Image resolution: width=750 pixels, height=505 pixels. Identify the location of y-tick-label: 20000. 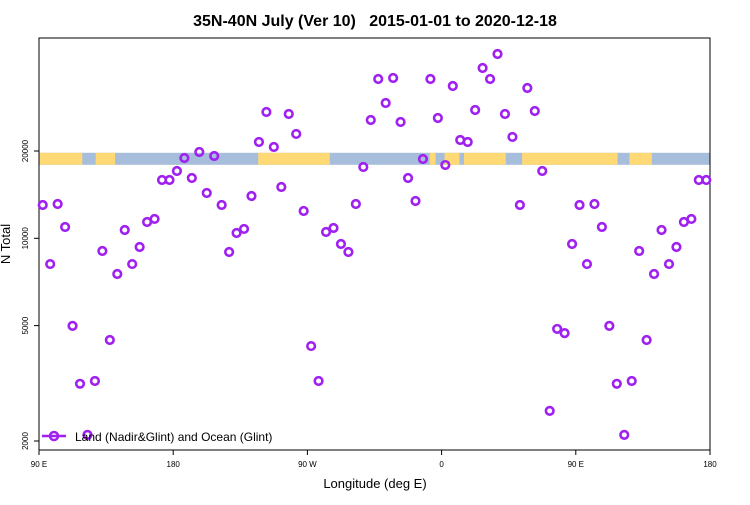
(25, 150).